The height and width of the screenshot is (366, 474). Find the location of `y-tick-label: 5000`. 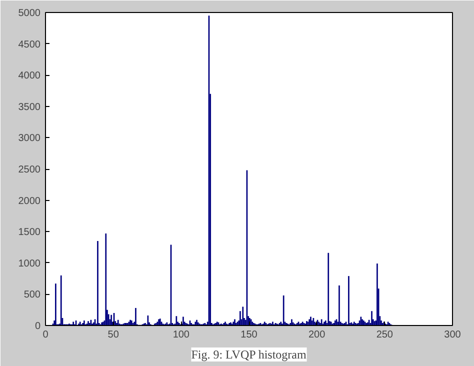

y-tick-label: 5000 is located at coordinates (29, 13).